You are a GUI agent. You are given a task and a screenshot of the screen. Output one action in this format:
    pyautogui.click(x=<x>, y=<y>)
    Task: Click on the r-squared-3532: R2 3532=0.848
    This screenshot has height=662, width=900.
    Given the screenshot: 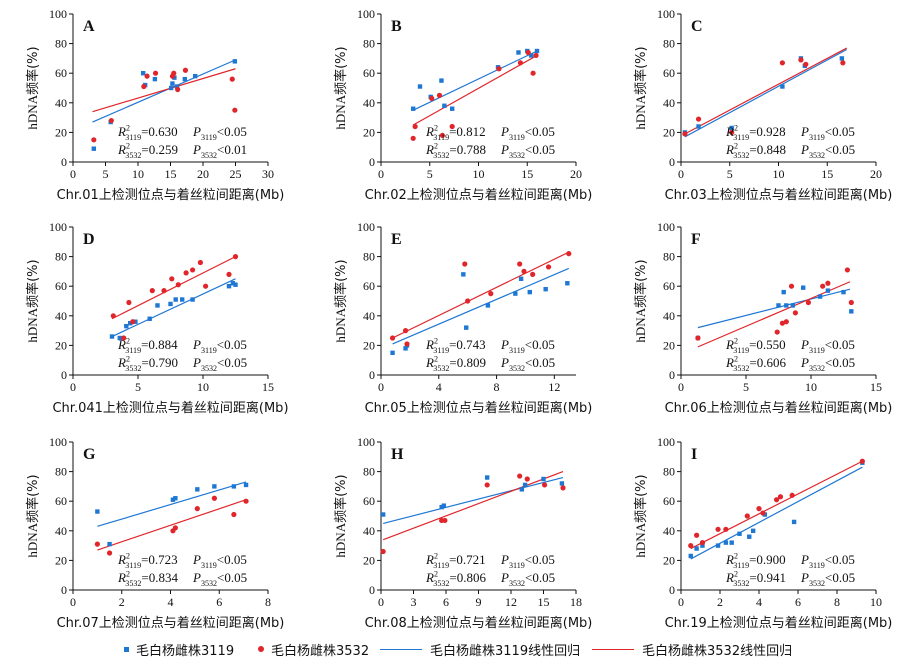 What is the action you would take?
    pyautogui.click(x=755, y=151)
    